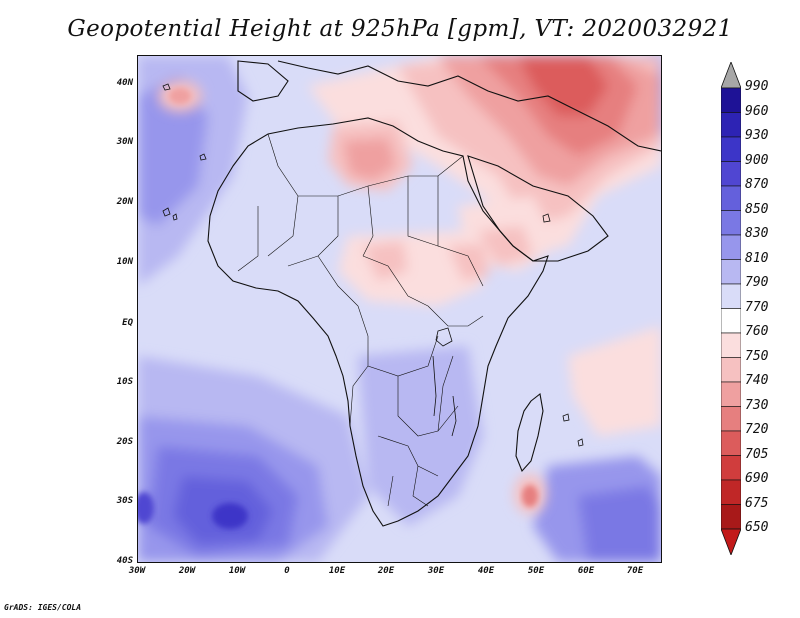  Describe the element at coordinates (124, 382) in the screenshot. I see `lat-label-10s: 10S` at that location.